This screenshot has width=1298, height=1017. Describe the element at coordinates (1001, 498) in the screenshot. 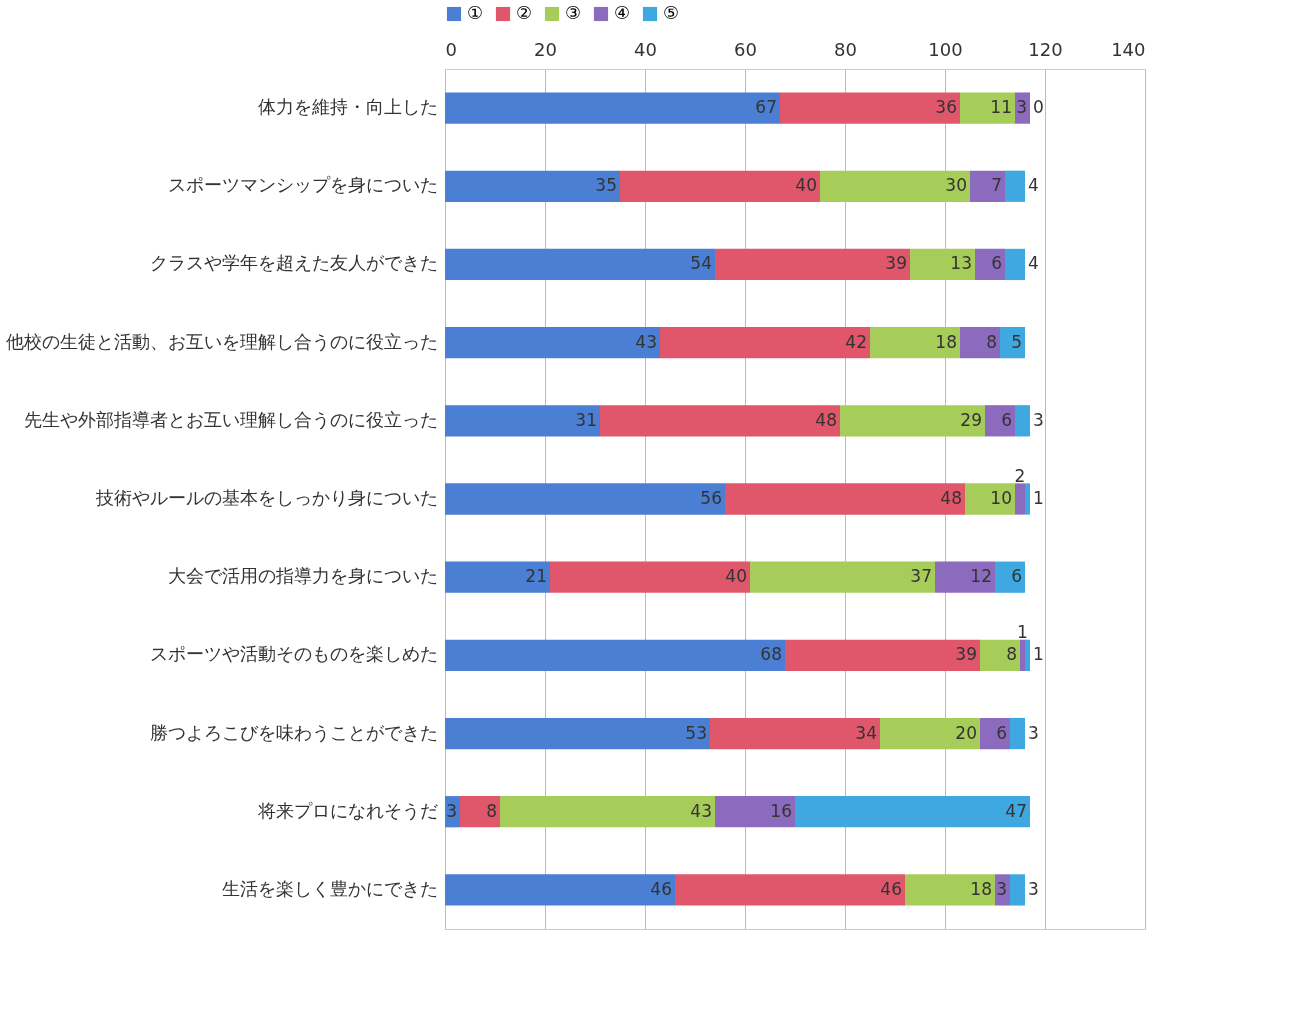

I see `data-label: 10` at that location.